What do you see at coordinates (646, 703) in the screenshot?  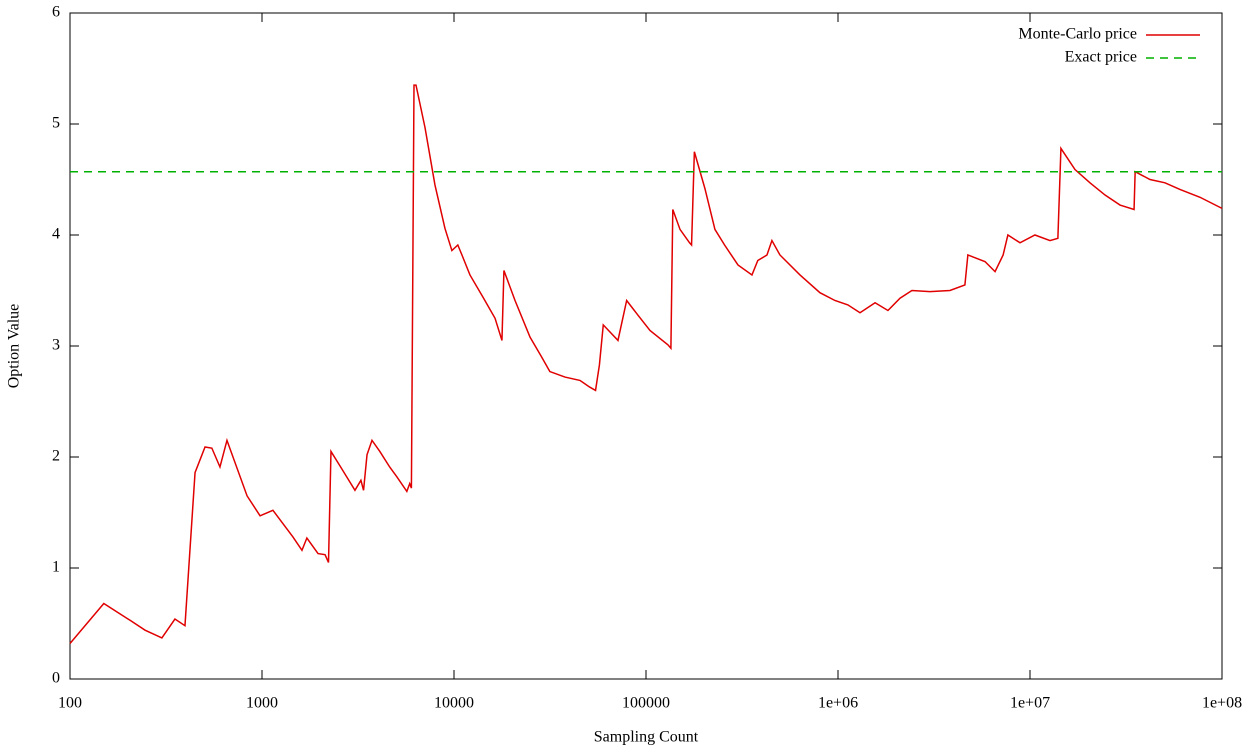 I see `x-tick-label: 100000` at bounding box center [646, 703].